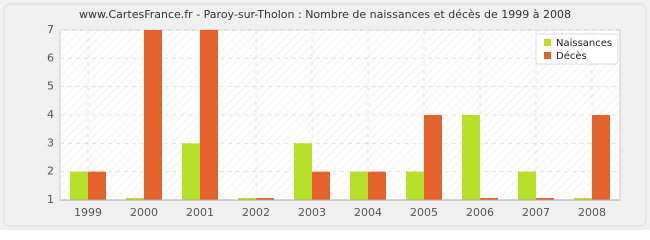 This screenshot has width=650, height=240. I want to click on x-tick-label: 1999, so click(88, 212).